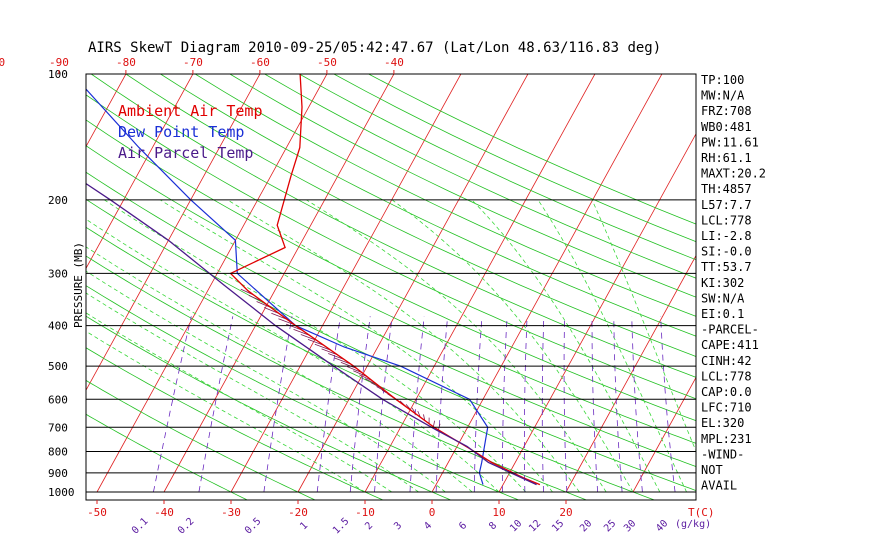  I want to click on top-temp-tick-label: -70, so click(193, 62).